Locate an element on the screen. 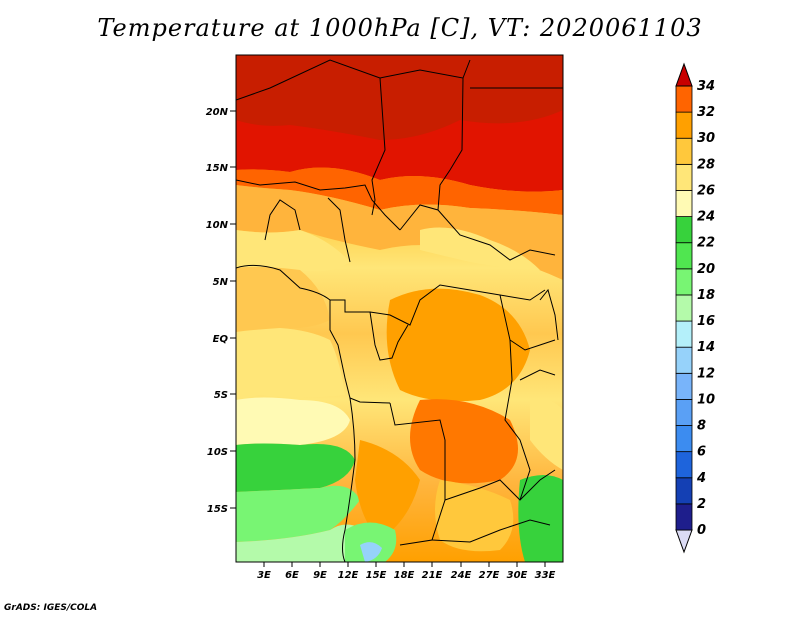  lon-label: 24E is located at coordinates (461, 575).